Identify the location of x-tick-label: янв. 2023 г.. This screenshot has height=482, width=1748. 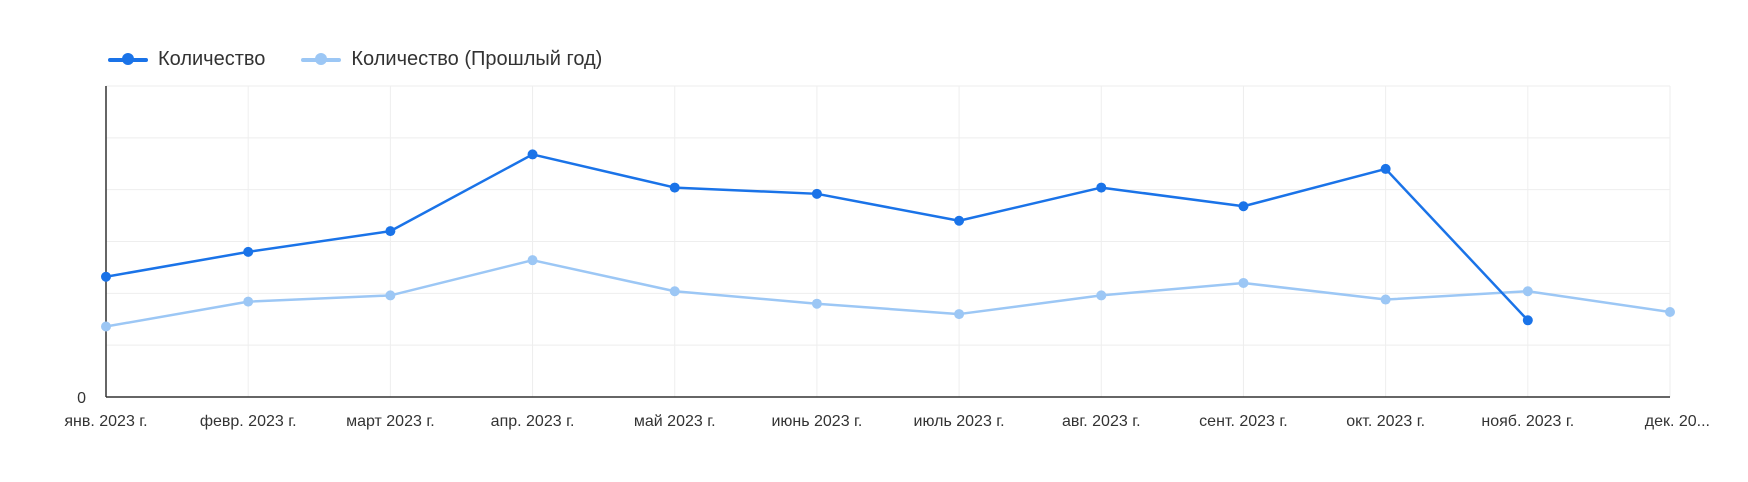
(105, 421).